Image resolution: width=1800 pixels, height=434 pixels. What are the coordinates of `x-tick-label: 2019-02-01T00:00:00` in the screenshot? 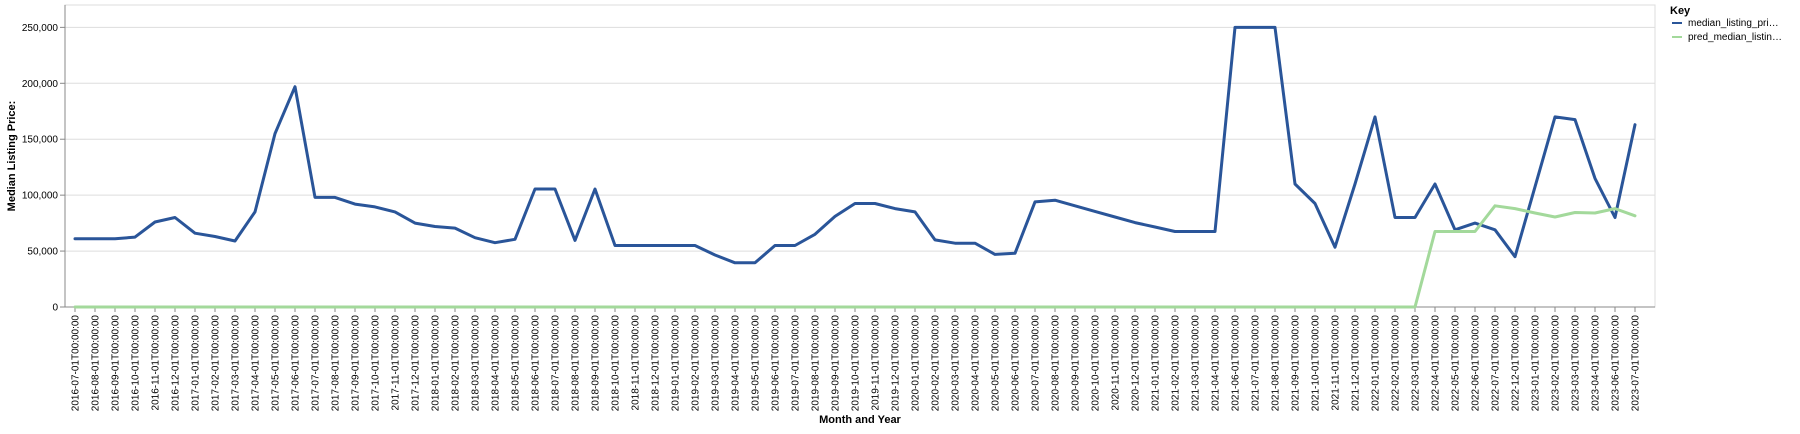 It's located at (696, 363).